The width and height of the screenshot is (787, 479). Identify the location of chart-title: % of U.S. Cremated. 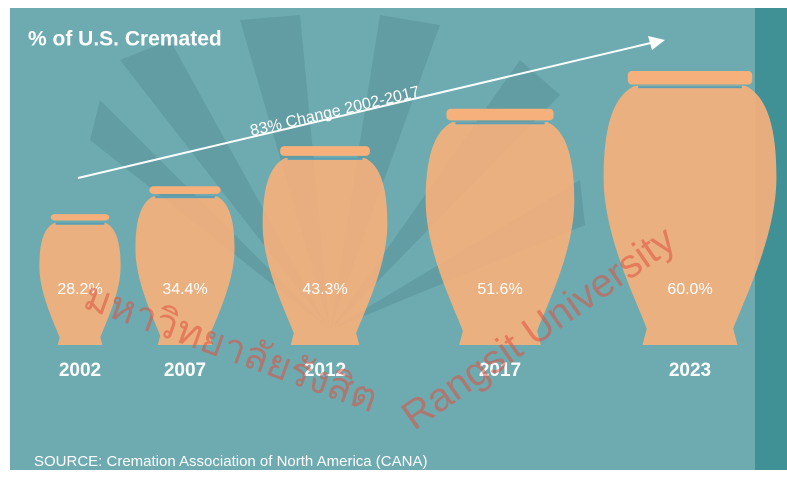
(125, 39).